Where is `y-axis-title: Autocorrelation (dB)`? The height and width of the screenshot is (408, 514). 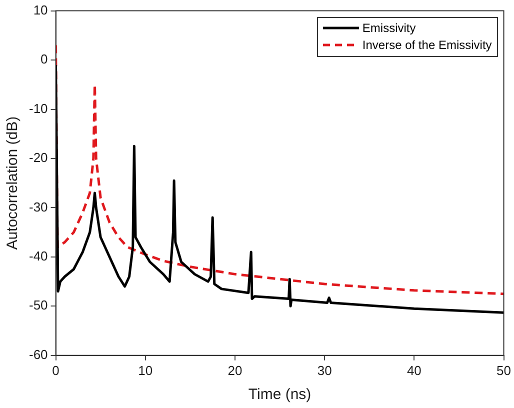 y-axis-title: Autocorrelation (dB) is located at coordinates (13, 183).